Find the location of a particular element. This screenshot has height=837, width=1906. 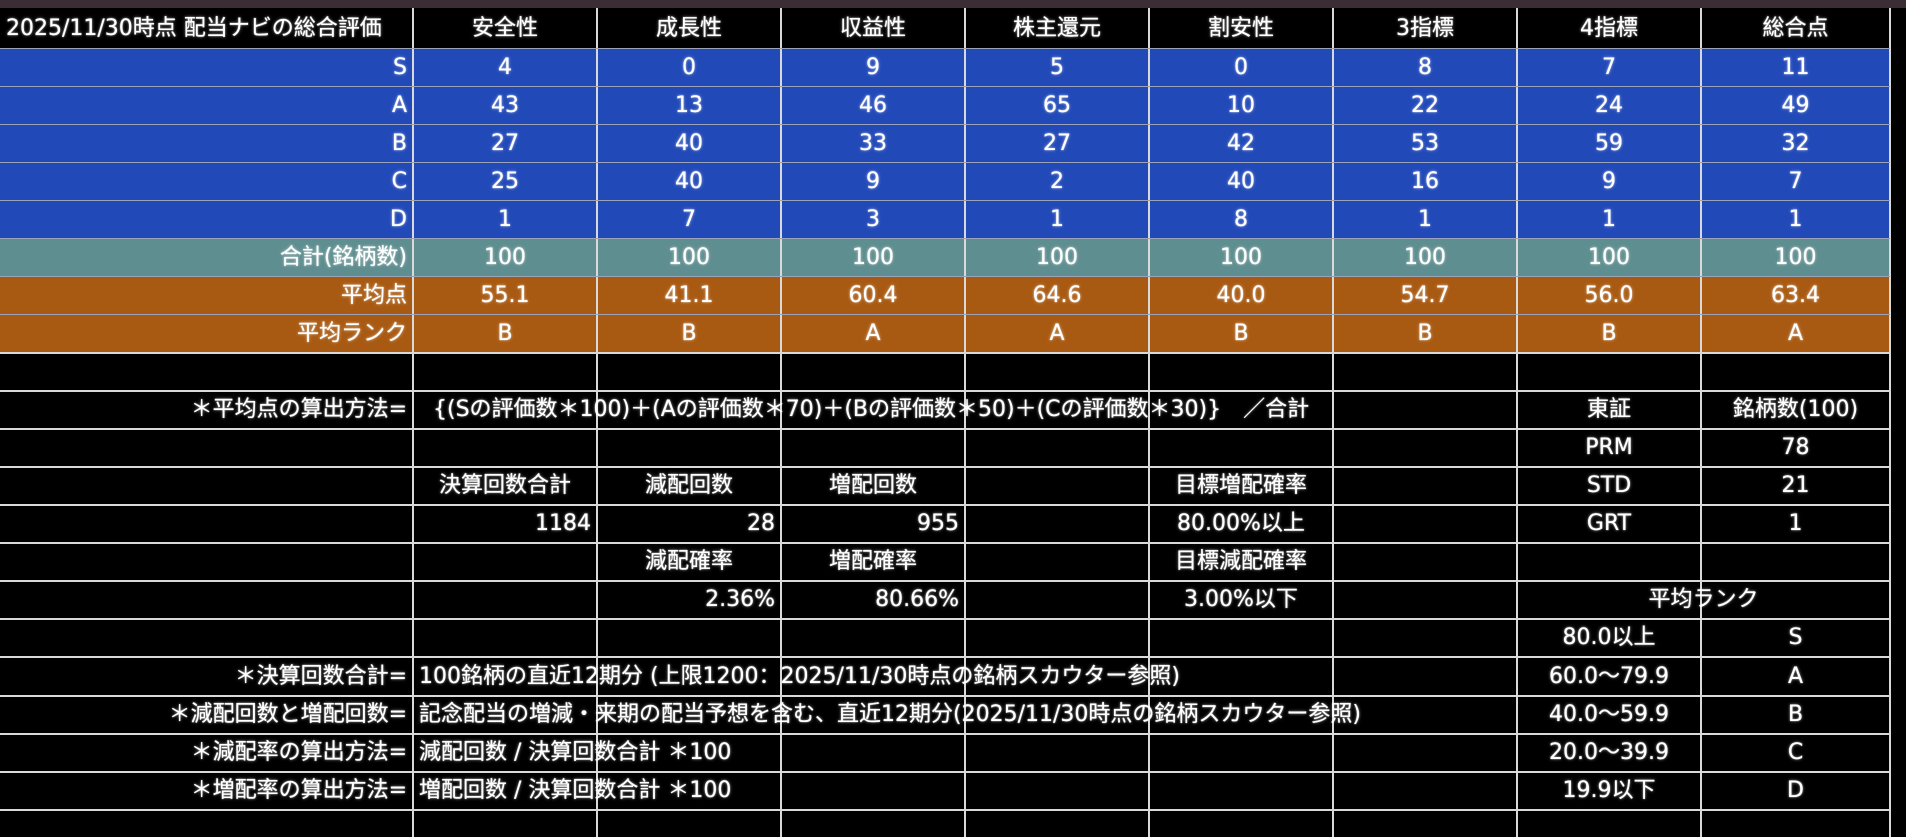

settlement-total-label: 決算回数合計 is located at coordinates (504, 485).